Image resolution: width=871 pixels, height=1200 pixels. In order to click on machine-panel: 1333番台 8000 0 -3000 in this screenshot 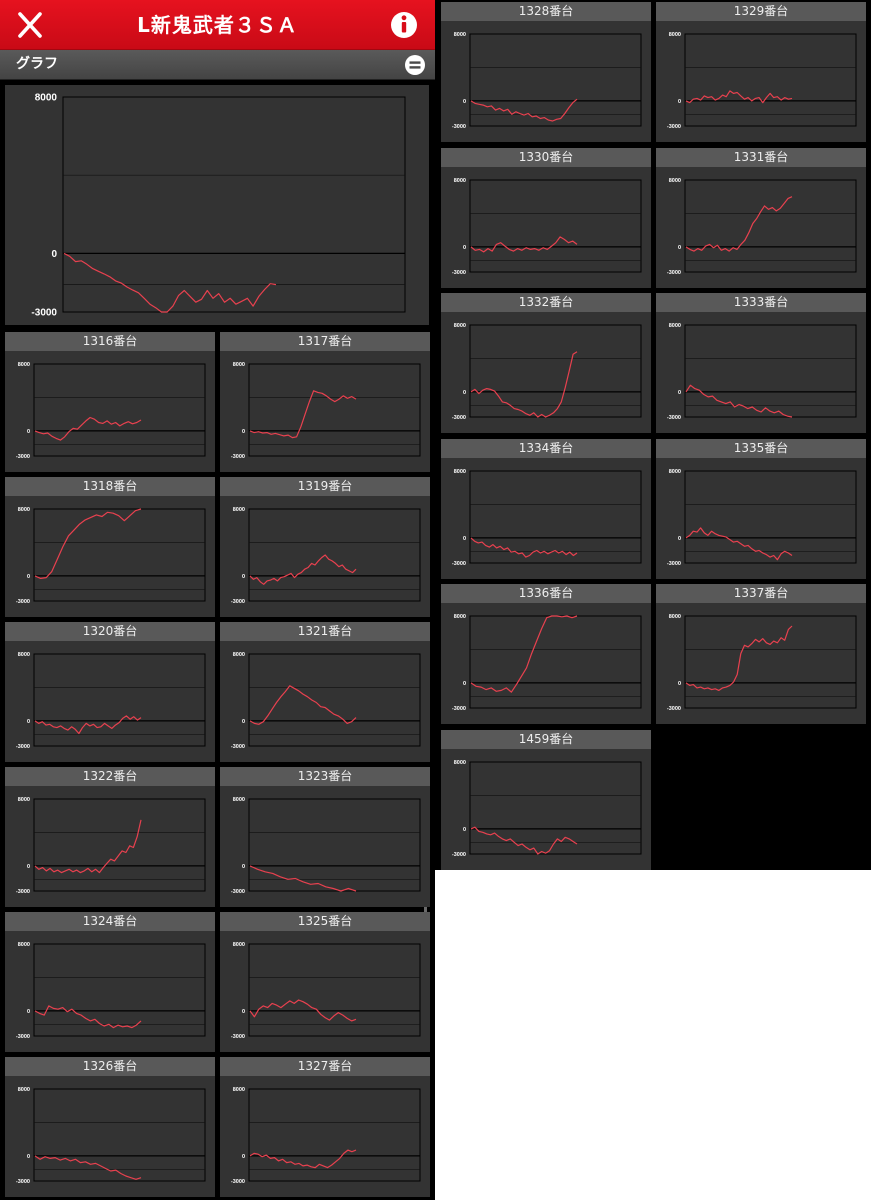, I will do `click(761, 363)`.